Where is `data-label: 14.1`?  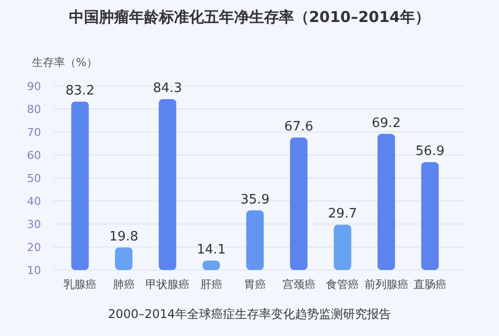 data-label: 14.1 is located at coordinates (211, 250).